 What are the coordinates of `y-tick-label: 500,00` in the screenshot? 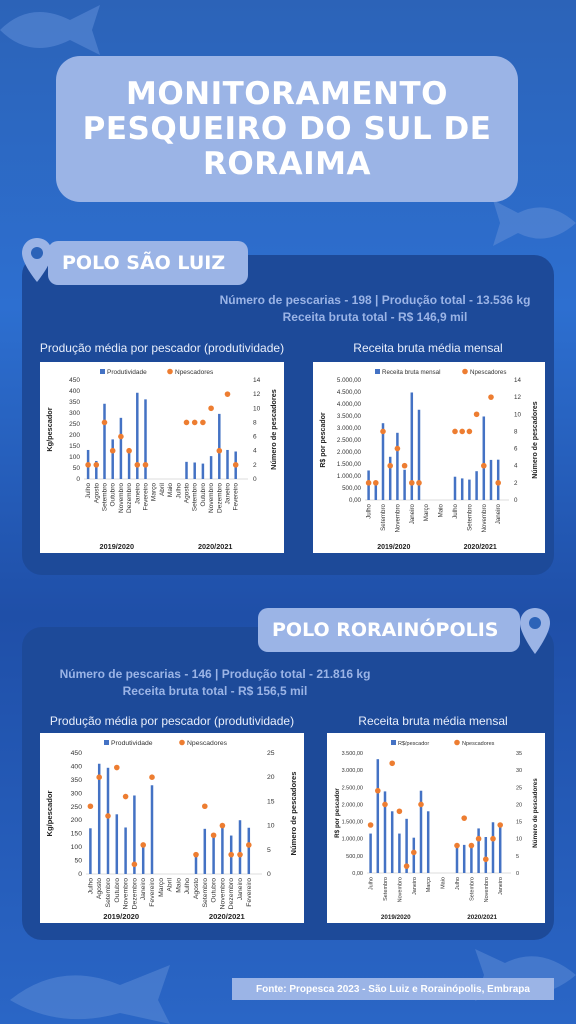 It's located at (351, 488).